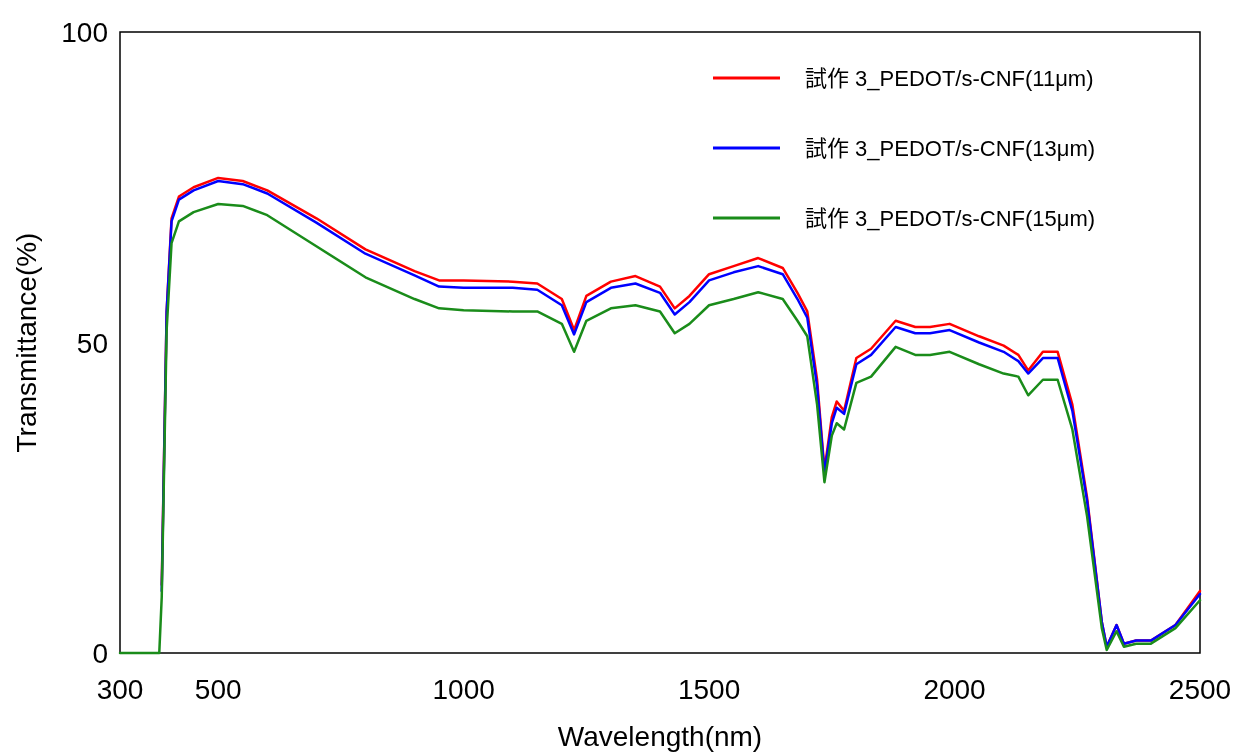 The width and height of the screenshot is (1242, 754). I want to click on x-tick-label: 1500, so click(709, 689).